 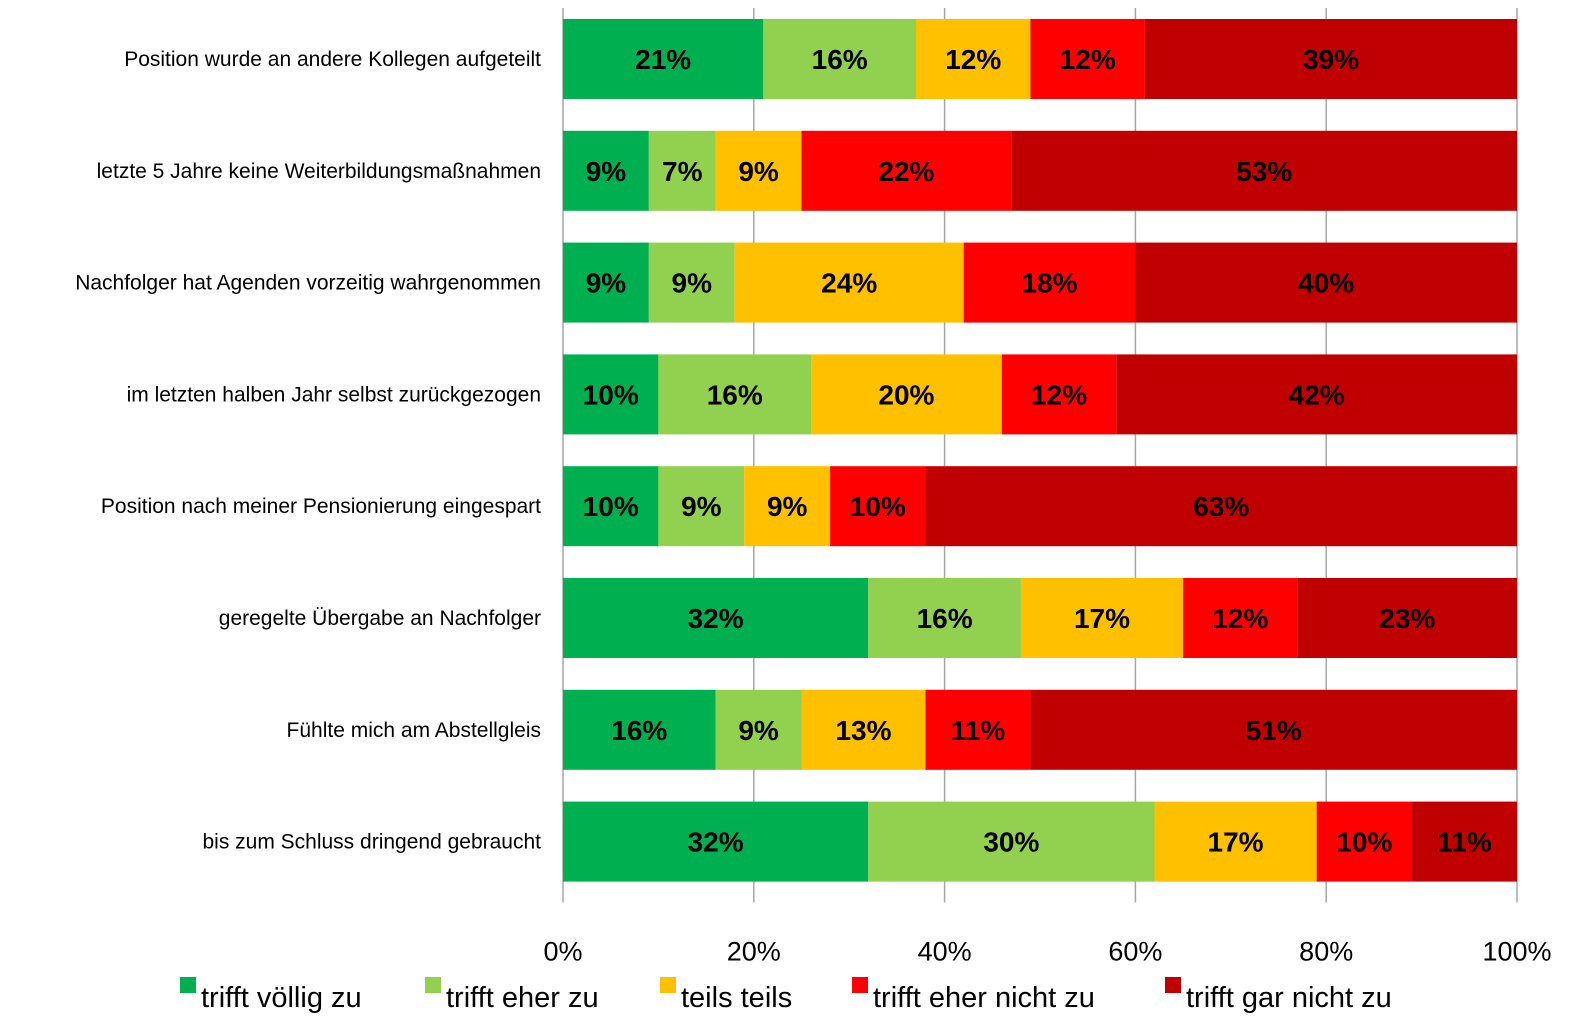 I want to click on data-label: 7%, so click(x=682, y=171).